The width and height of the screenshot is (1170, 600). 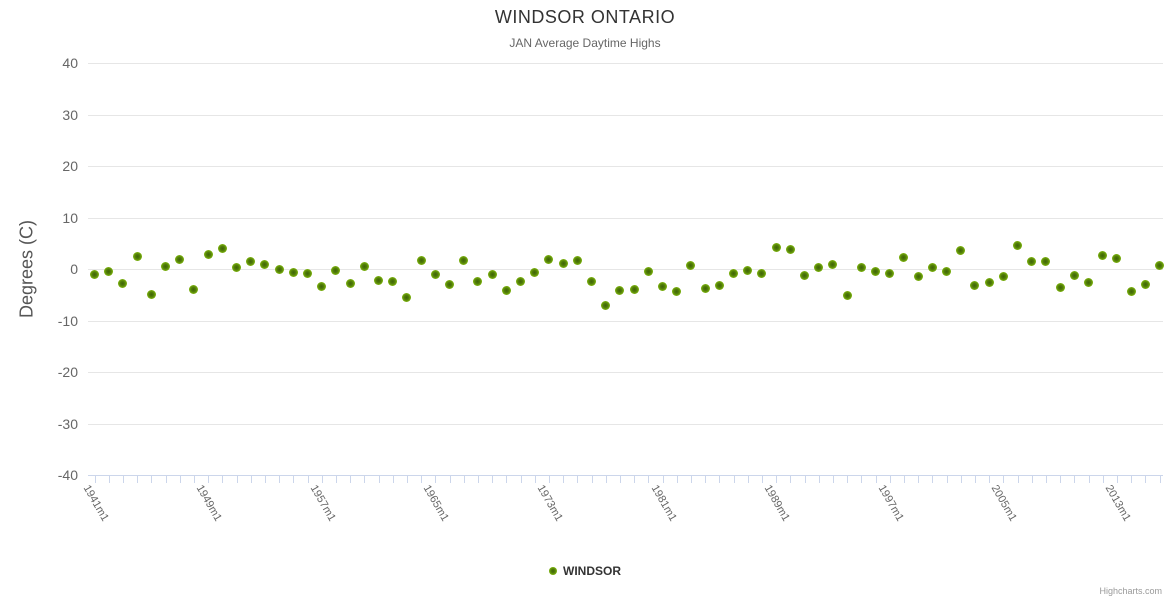 What do you see at coordinates (625, 475) in the screenshot?
I see `x-axis-line` at bounding box center [625, 475].